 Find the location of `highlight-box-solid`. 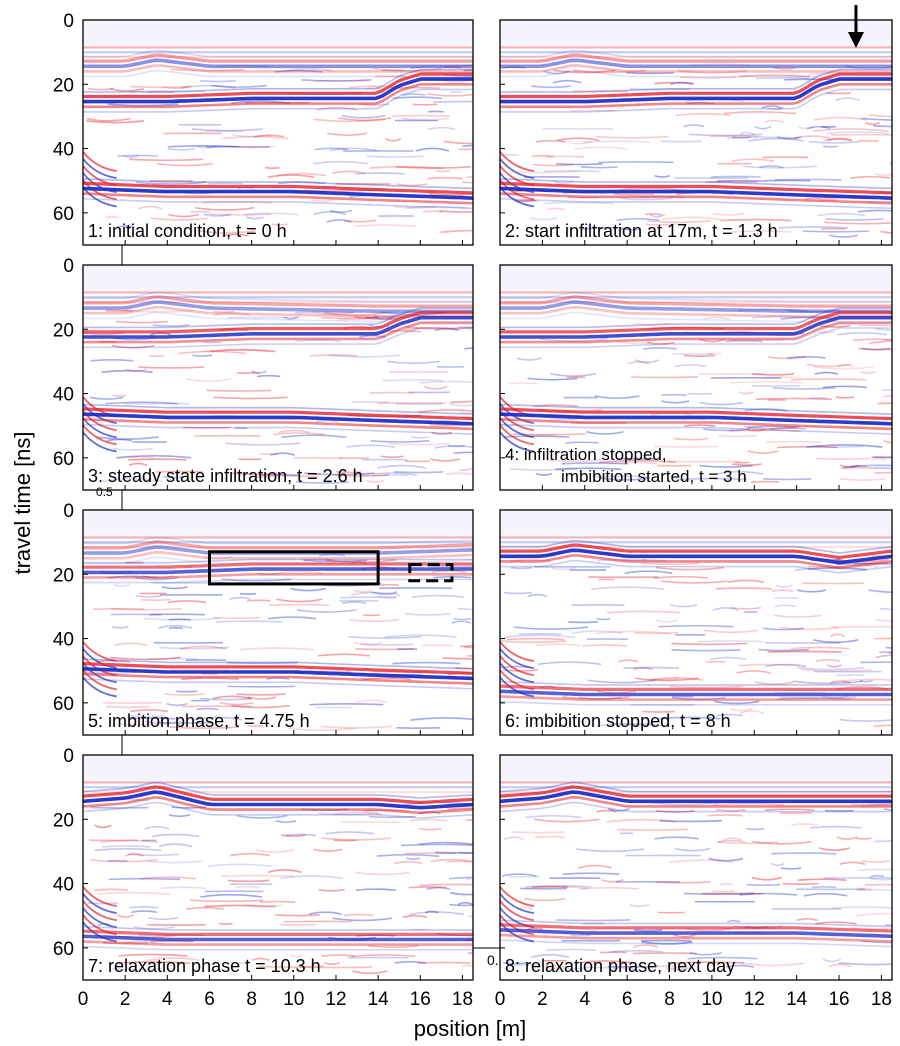

highlight-box-solid is located at coordinates (293, 568).